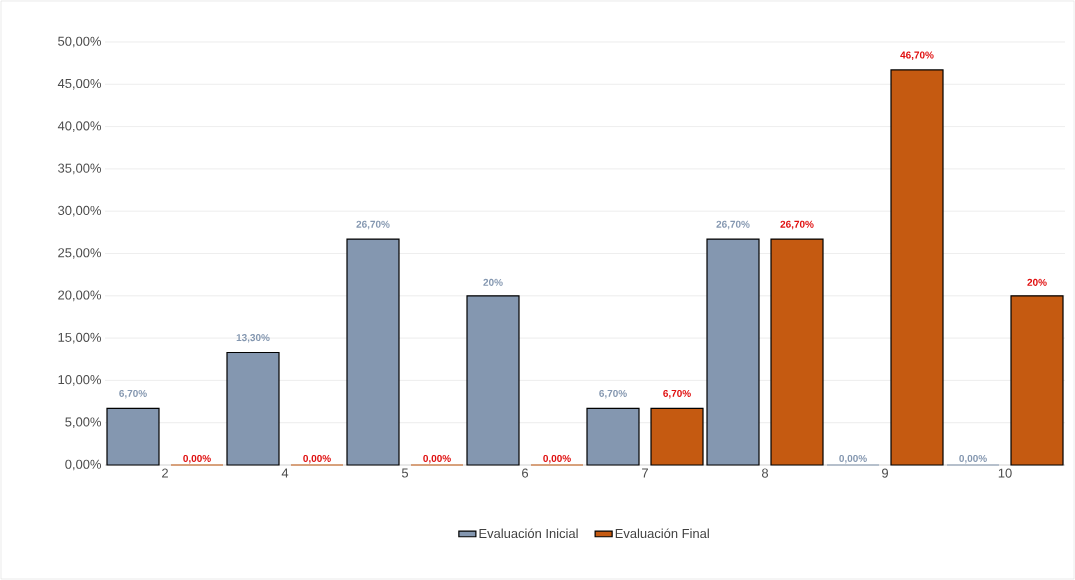  I want to click on x-tick-label: 8, so click(765, 473).